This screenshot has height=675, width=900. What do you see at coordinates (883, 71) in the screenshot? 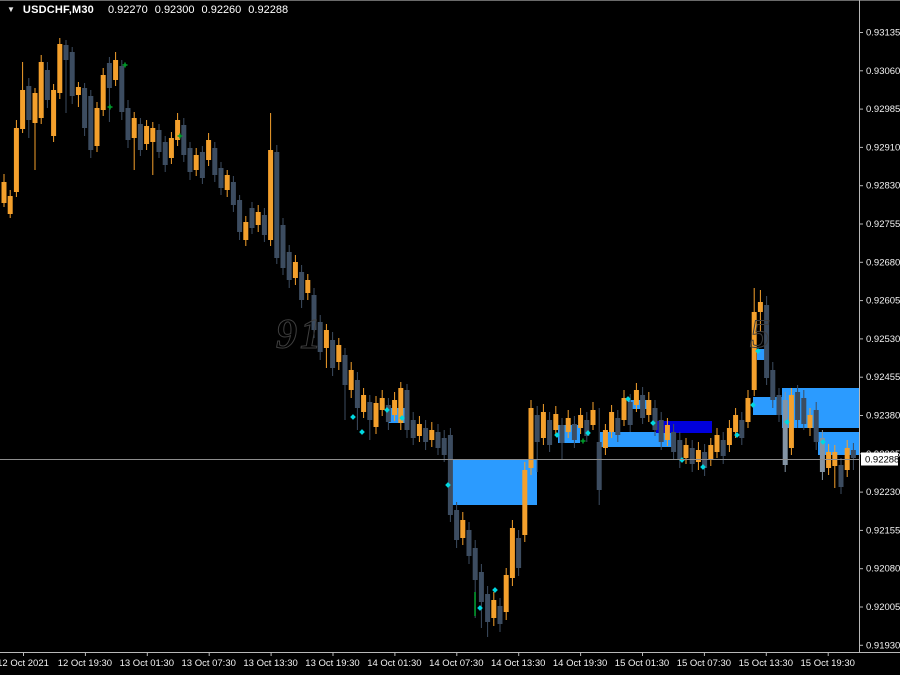
I see `price-axis-label: 0.93060` at bounding box center [883, 71].